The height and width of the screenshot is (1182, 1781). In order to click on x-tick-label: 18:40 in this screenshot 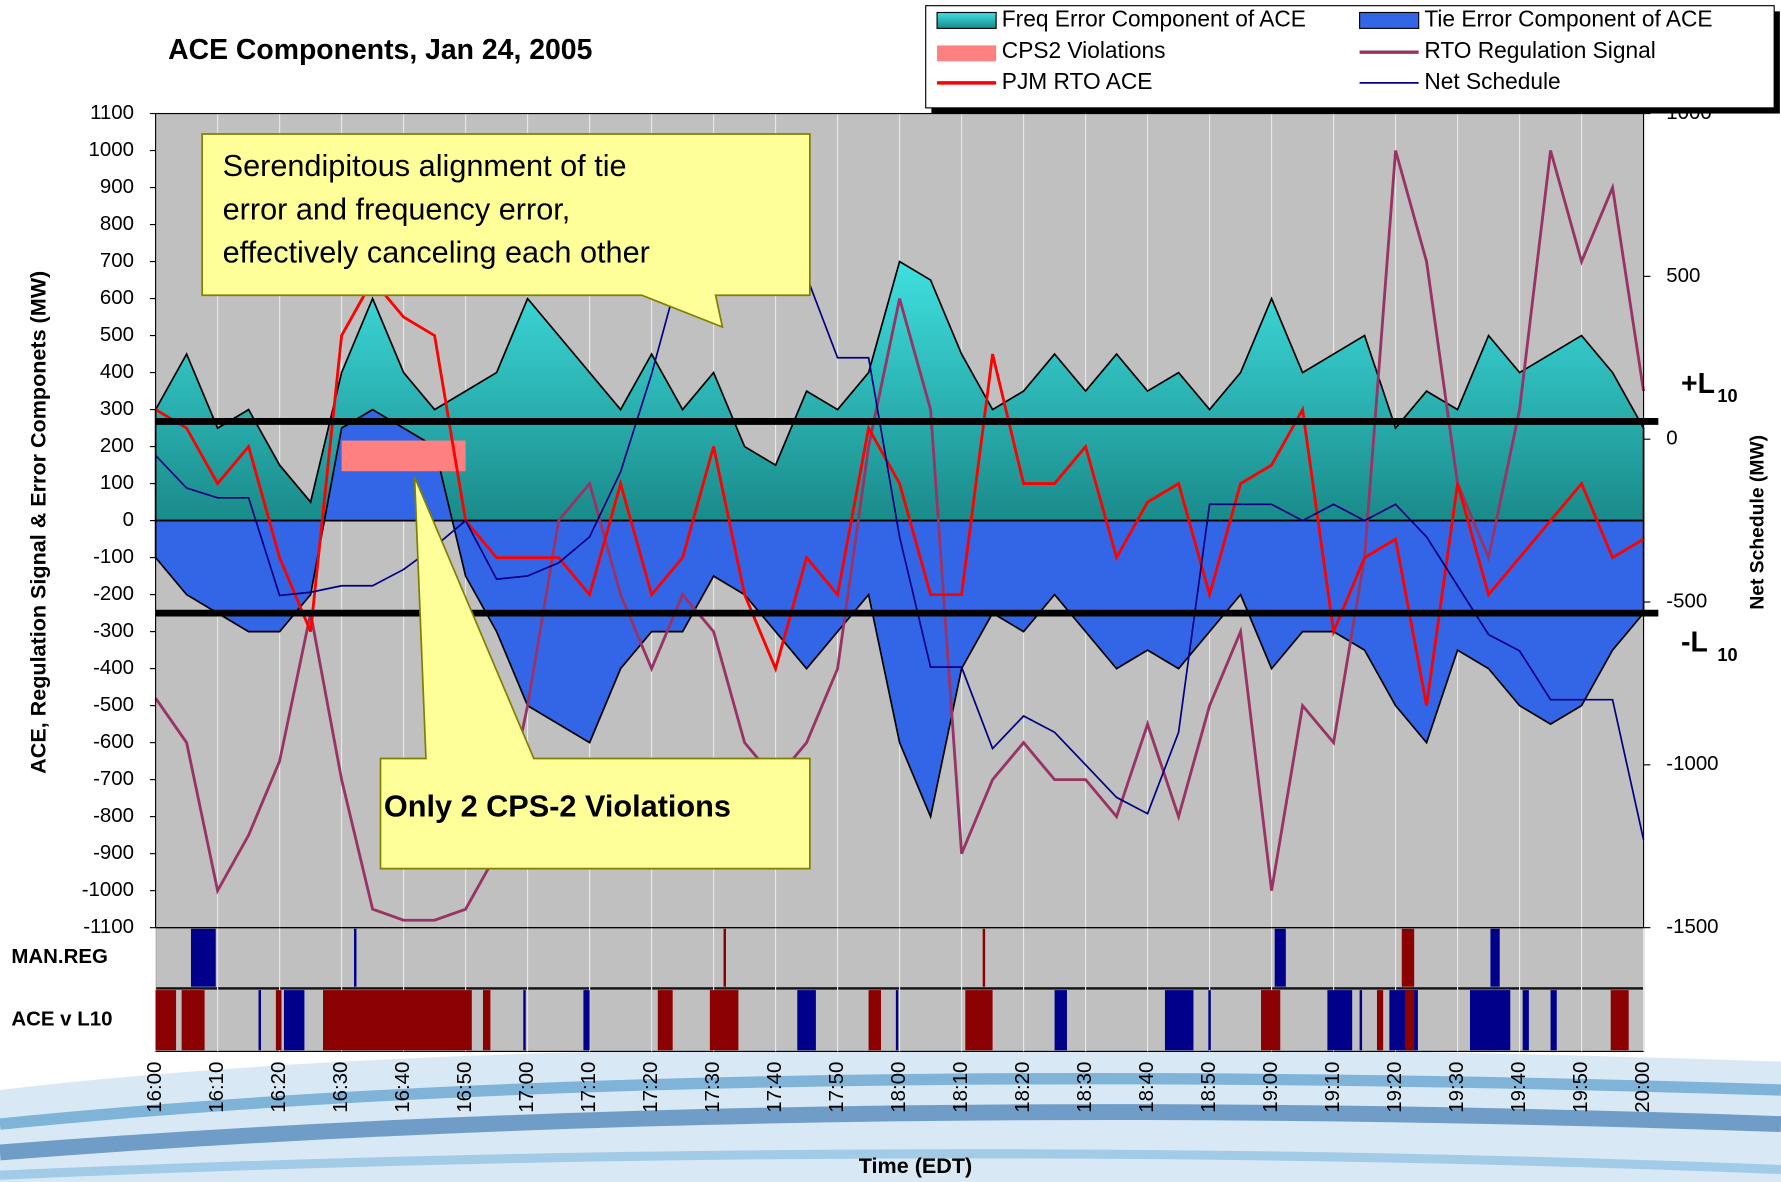, I will do `click(1146, 1087)`.